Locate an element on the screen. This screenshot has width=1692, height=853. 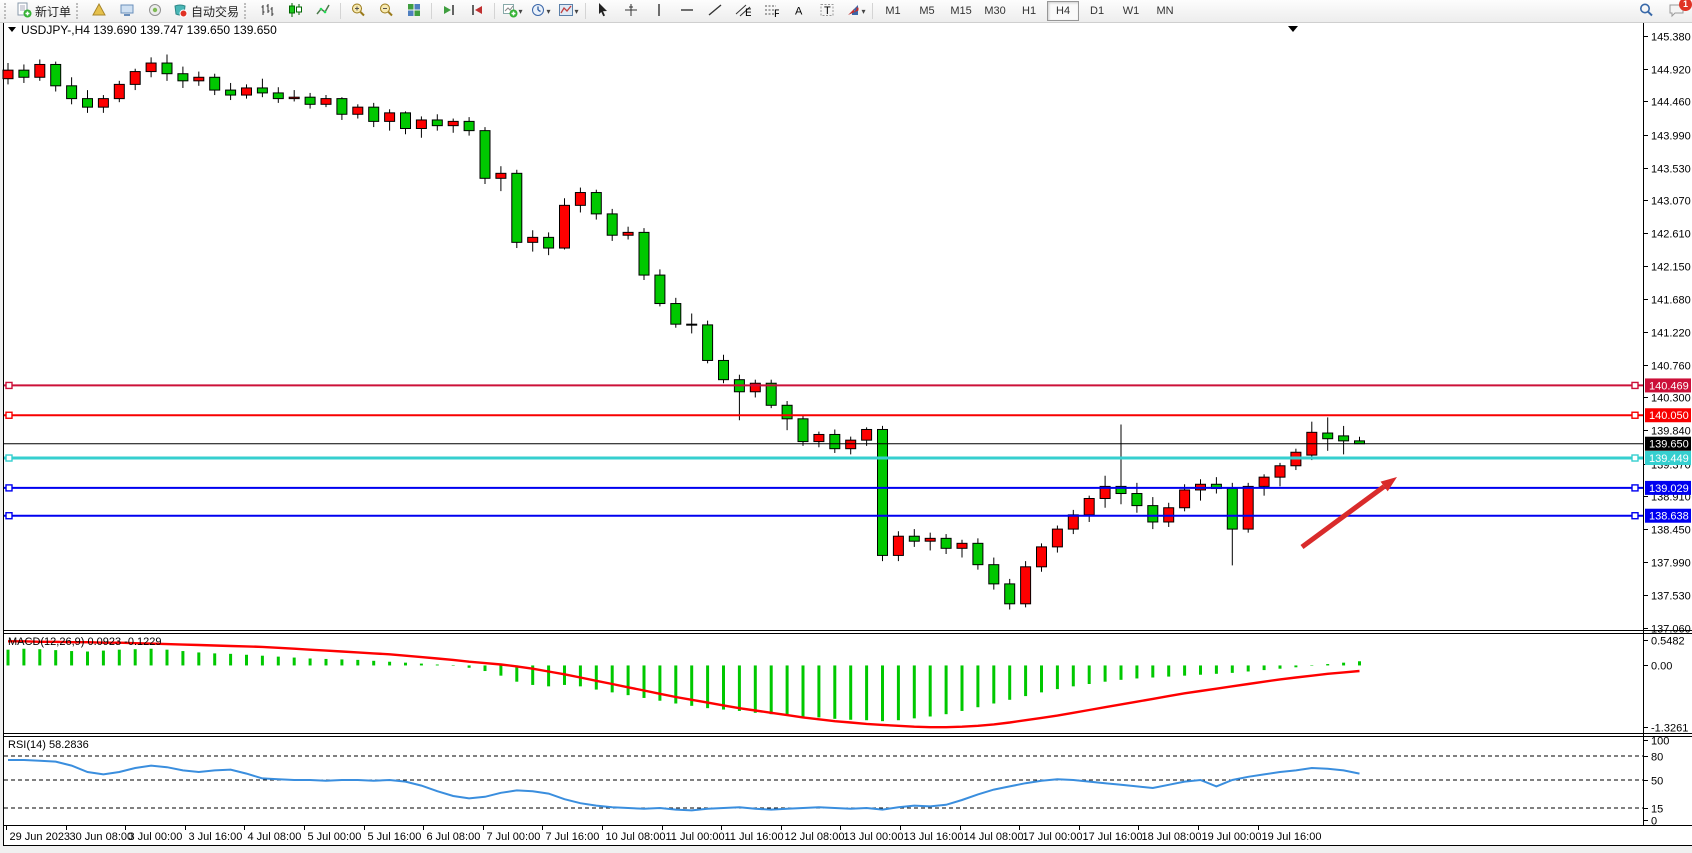
trendline-button is located at coordinates (715, 11).